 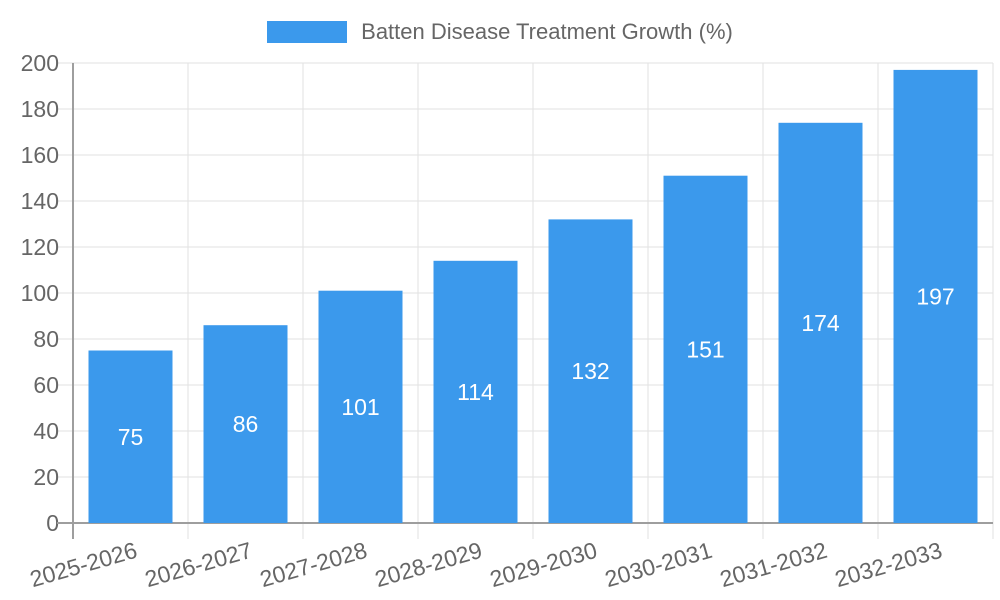 What do you see at coordinates (888, 564) in the screenshot?
I see `x-tick-label: 2032-2033` at bounding box center [888, 564].